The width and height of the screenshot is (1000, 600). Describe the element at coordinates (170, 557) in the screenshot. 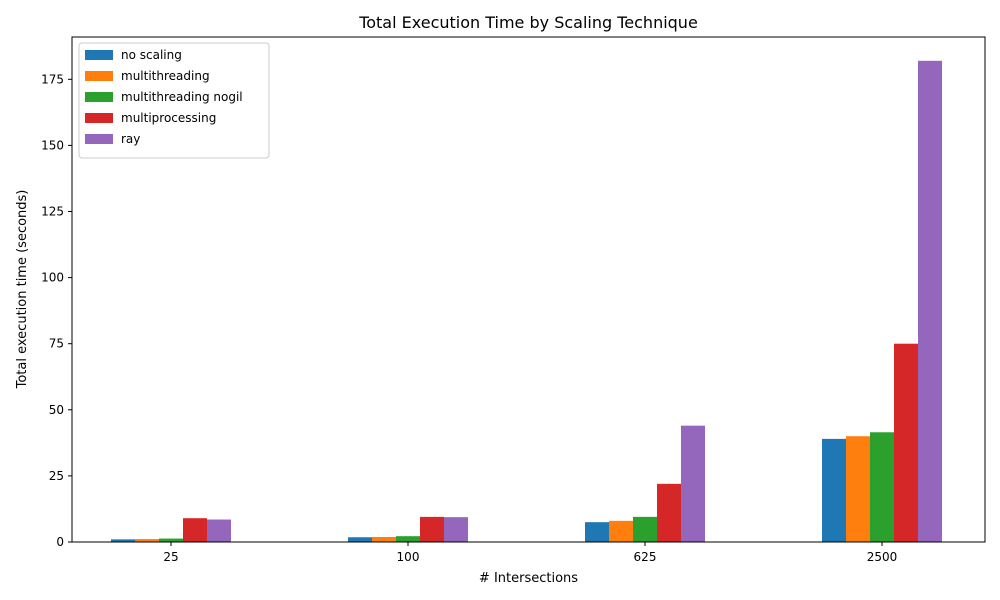

I see `x-tick-label: 25` at that location.